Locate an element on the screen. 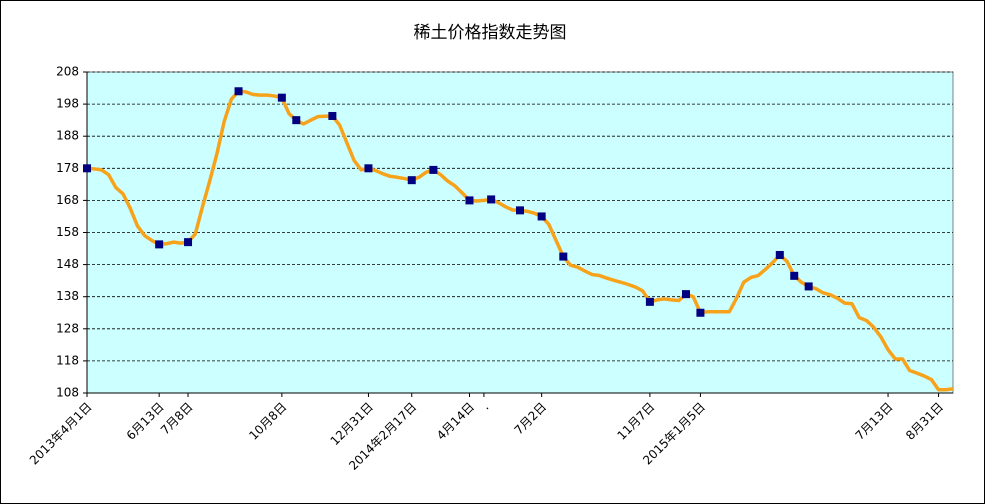 The height and width of the screenshot is (504, 985). chart-title: 稀土价格指数走势图 is located at coordinates (490, 33).